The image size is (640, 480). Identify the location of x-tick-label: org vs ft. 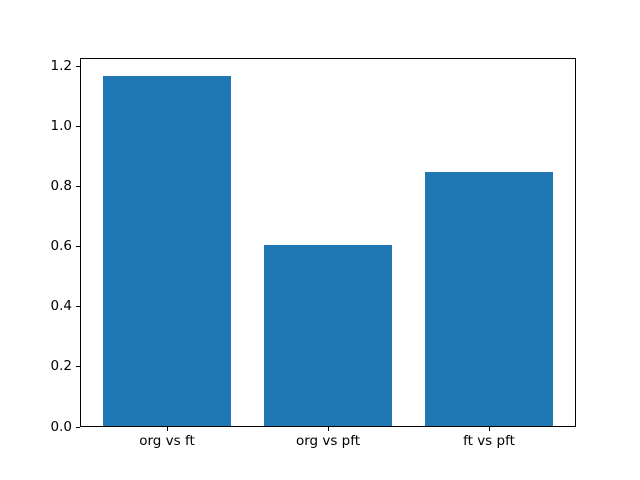
(167, 441).